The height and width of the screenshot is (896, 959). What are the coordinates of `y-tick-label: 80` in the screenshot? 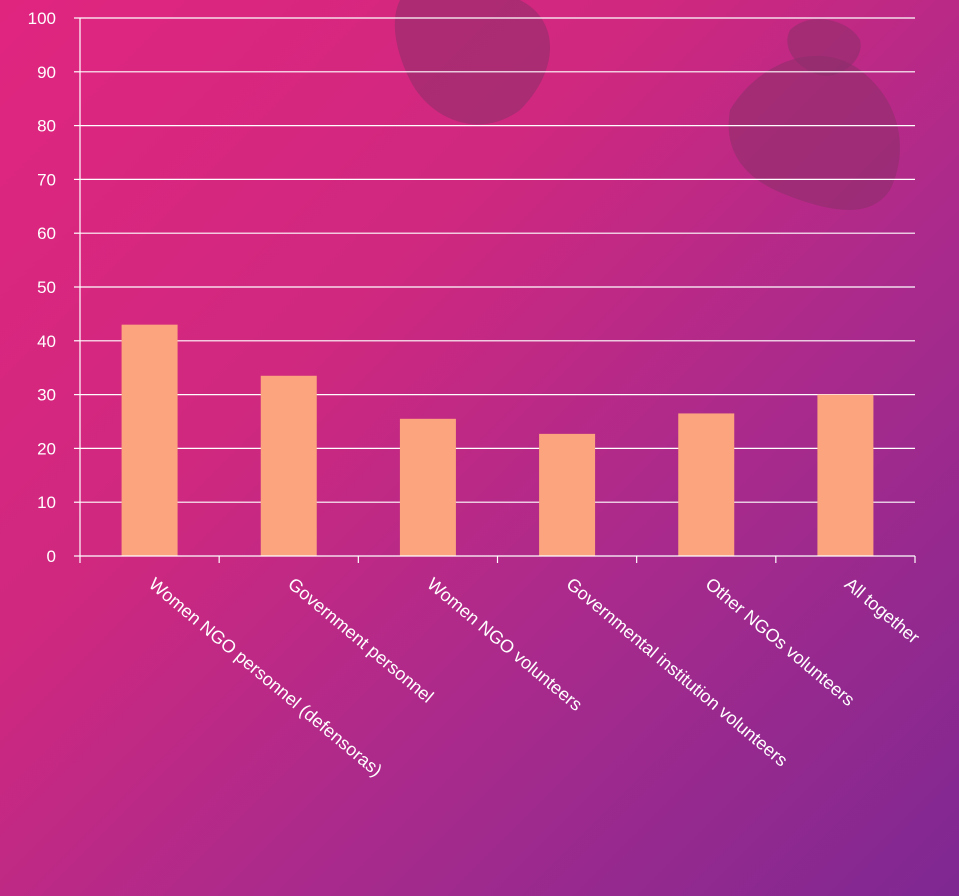 It's located at (46, 126).